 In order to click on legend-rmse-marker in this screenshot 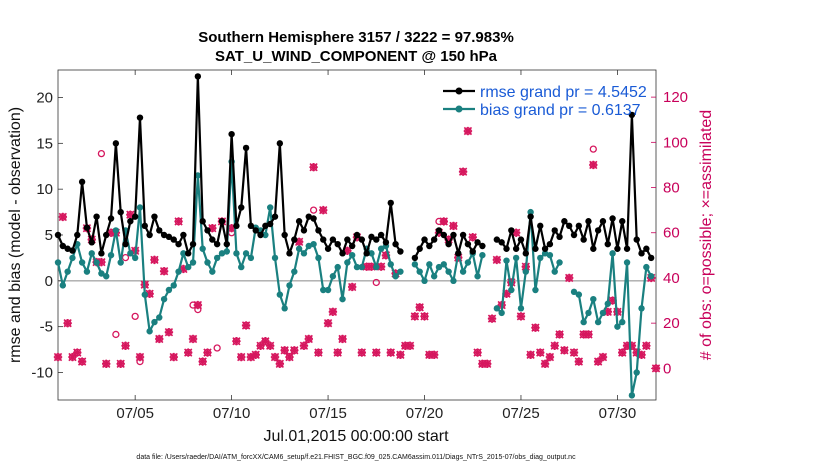, I will do `click(459, 91)`.